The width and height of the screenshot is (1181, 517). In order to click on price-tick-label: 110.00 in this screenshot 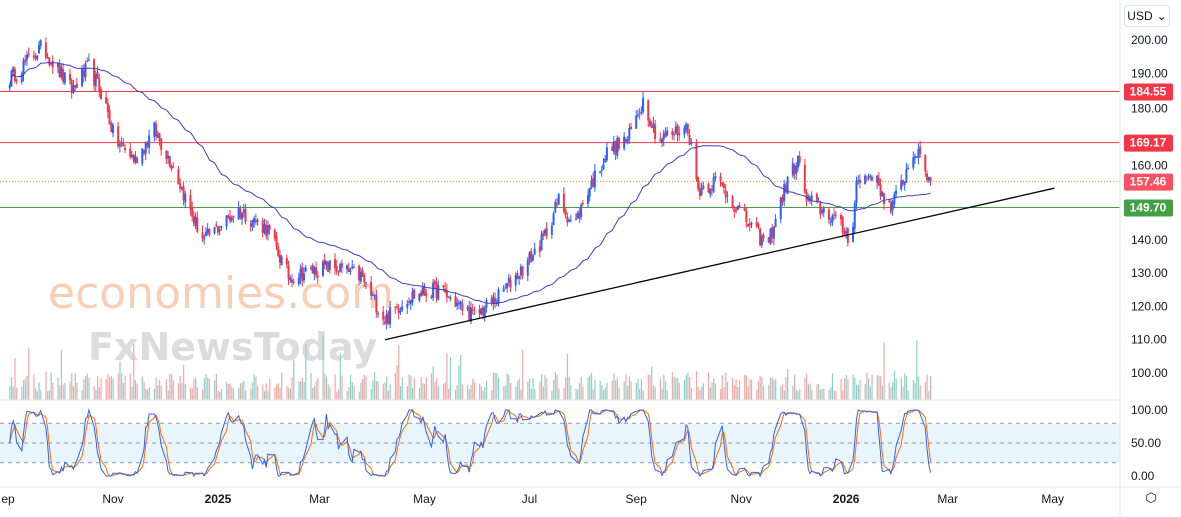, I will do `click(1149, 340)`.